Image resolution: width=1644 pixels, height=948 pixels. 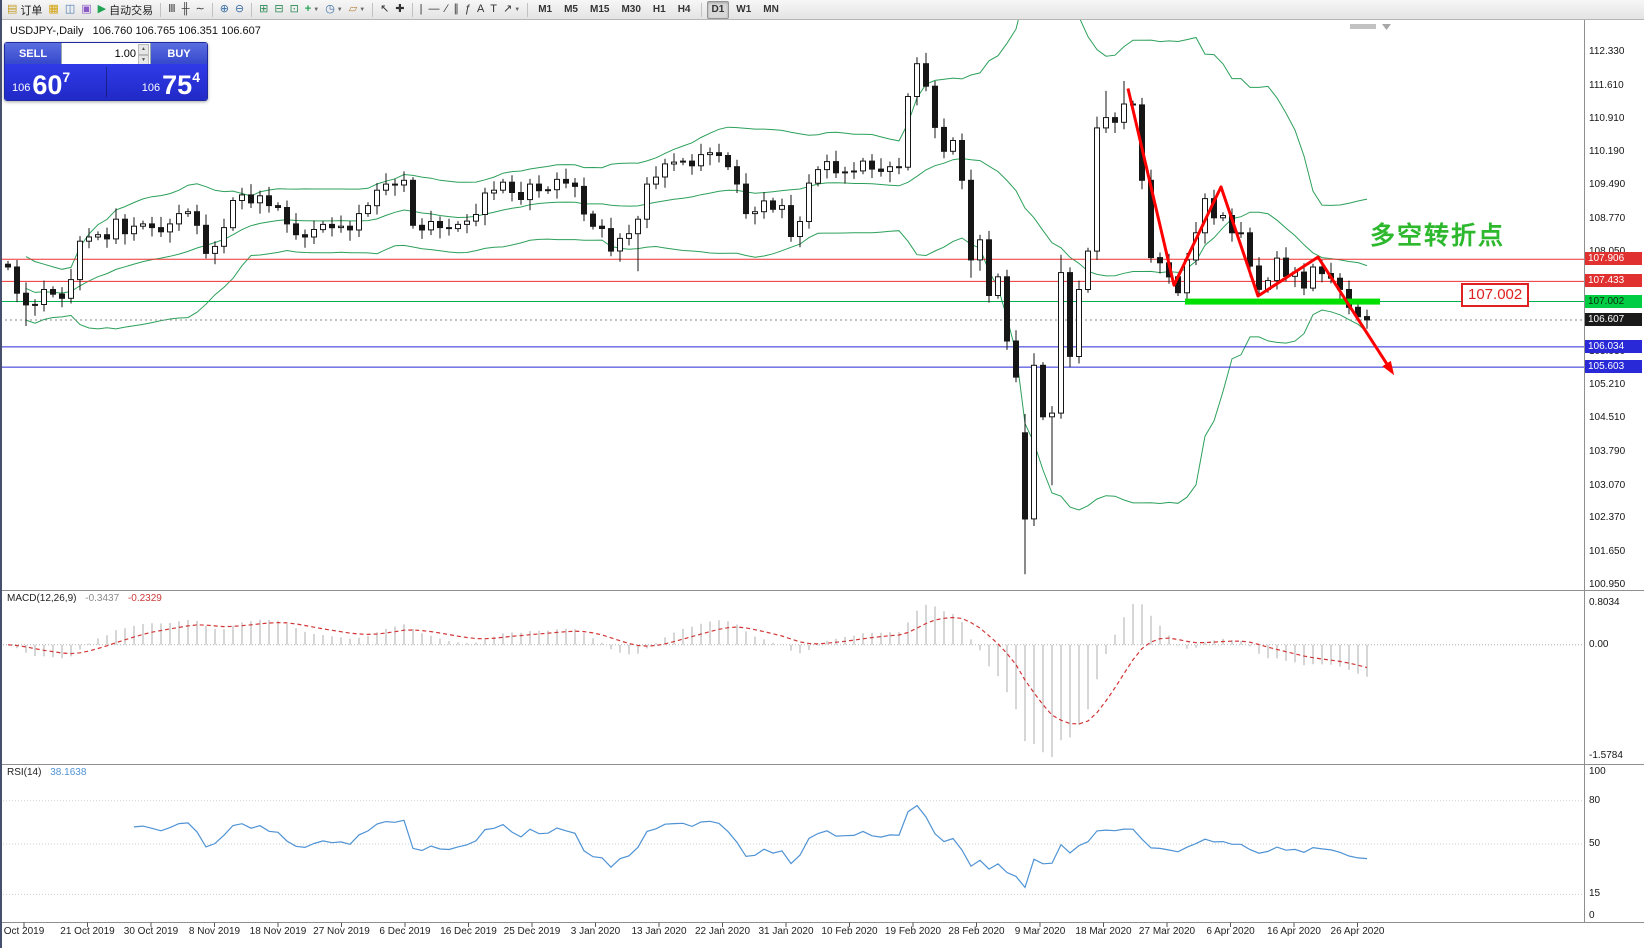 What do you see at coordinates (125, 9) in the screenshot?
I see `autotrading-button: ▶ 自动交易` at bounding box center [125, 9].